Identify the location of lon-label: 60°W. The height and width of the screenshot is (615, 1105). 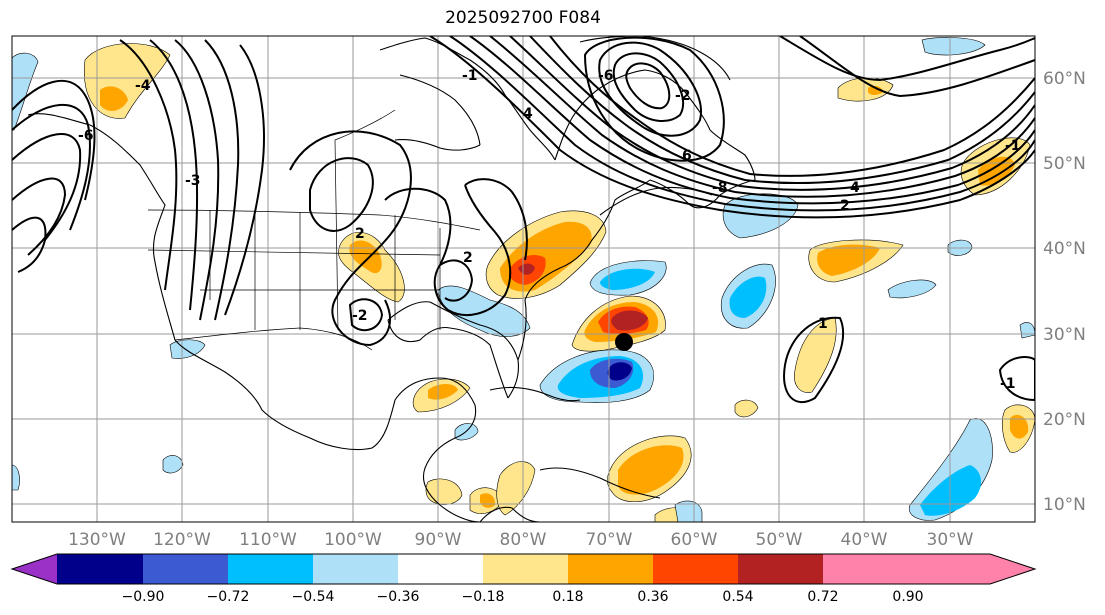
(694, 540).